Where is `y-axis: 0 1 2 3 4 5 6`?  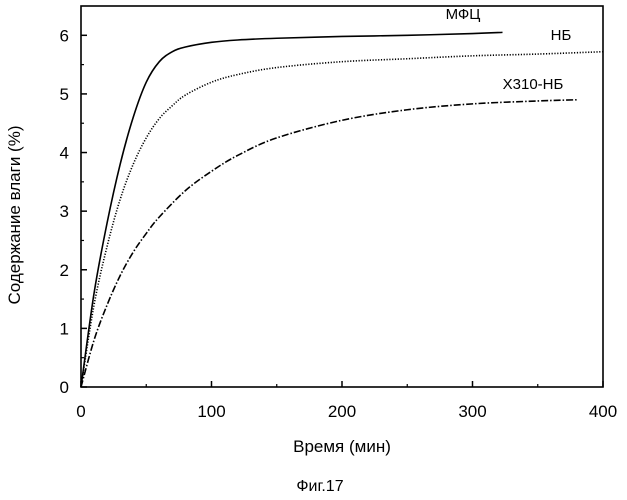
y-axis: 0 1 2 3 4 5 6 is located at coordinates (73, 211).